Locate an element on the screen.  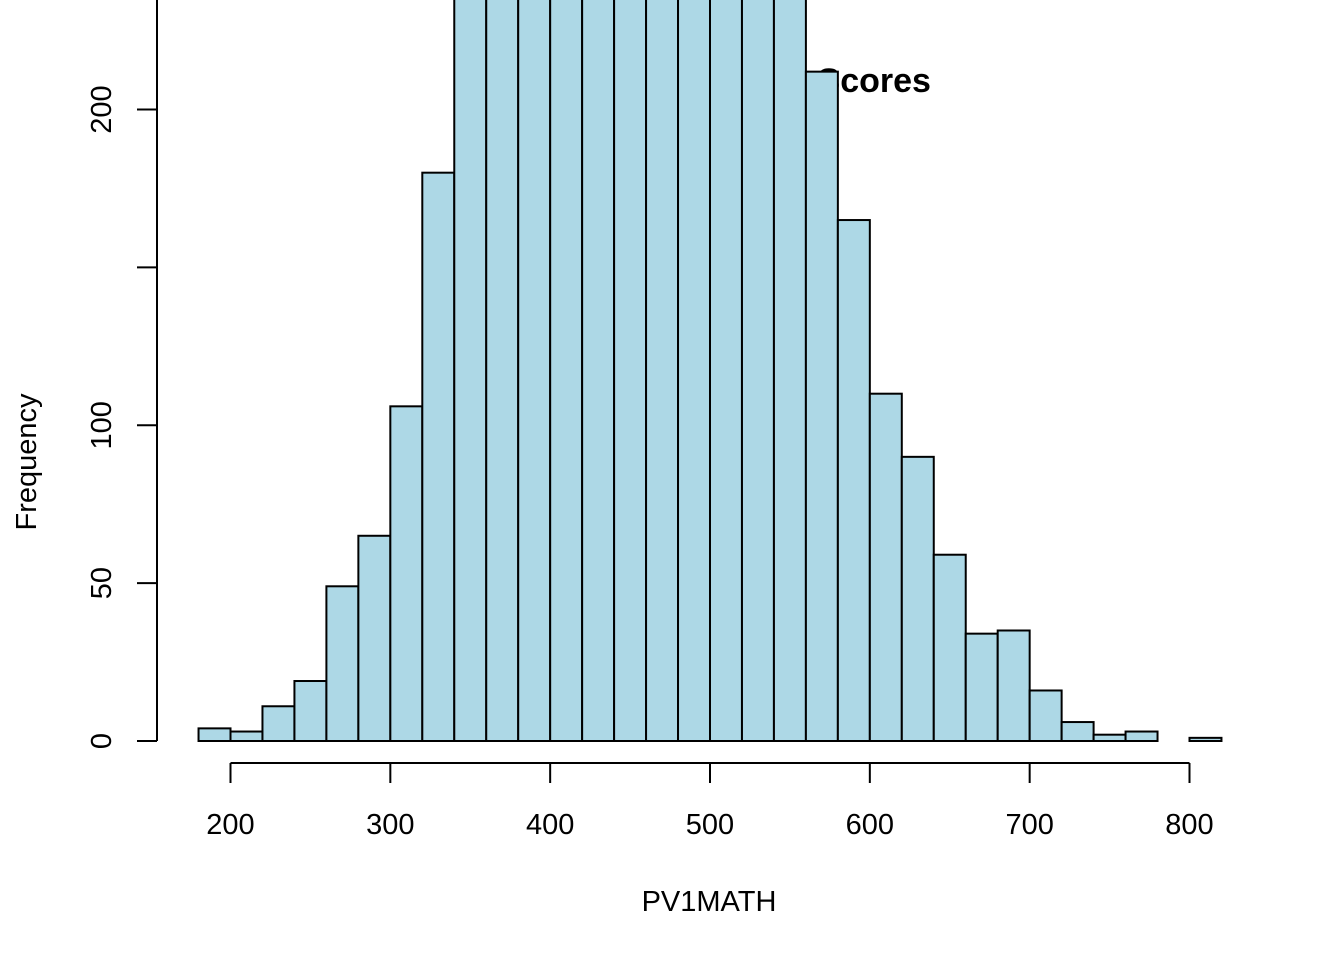
y-tick-label: 50 is located at coordinates (102, 583).